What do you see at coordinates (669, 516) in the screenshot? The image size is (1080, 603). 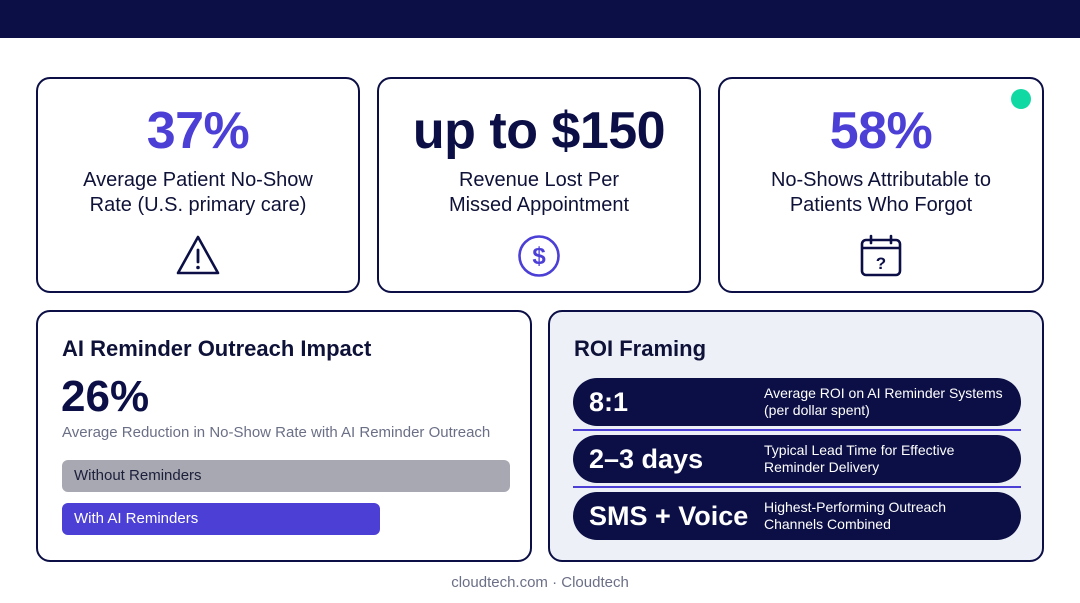 I see `roi-item-value: SMS + Voice` at bounding box center [669, 516].